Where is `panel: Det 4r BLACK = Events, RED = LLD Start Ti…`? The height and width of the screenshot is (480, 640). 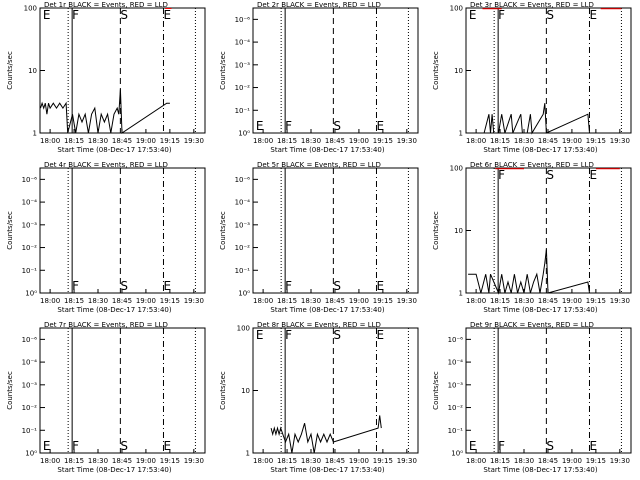
panel: Det 4r BLACK = Events, RED = LLD Start Ti… is located at coordinates (106, 237).